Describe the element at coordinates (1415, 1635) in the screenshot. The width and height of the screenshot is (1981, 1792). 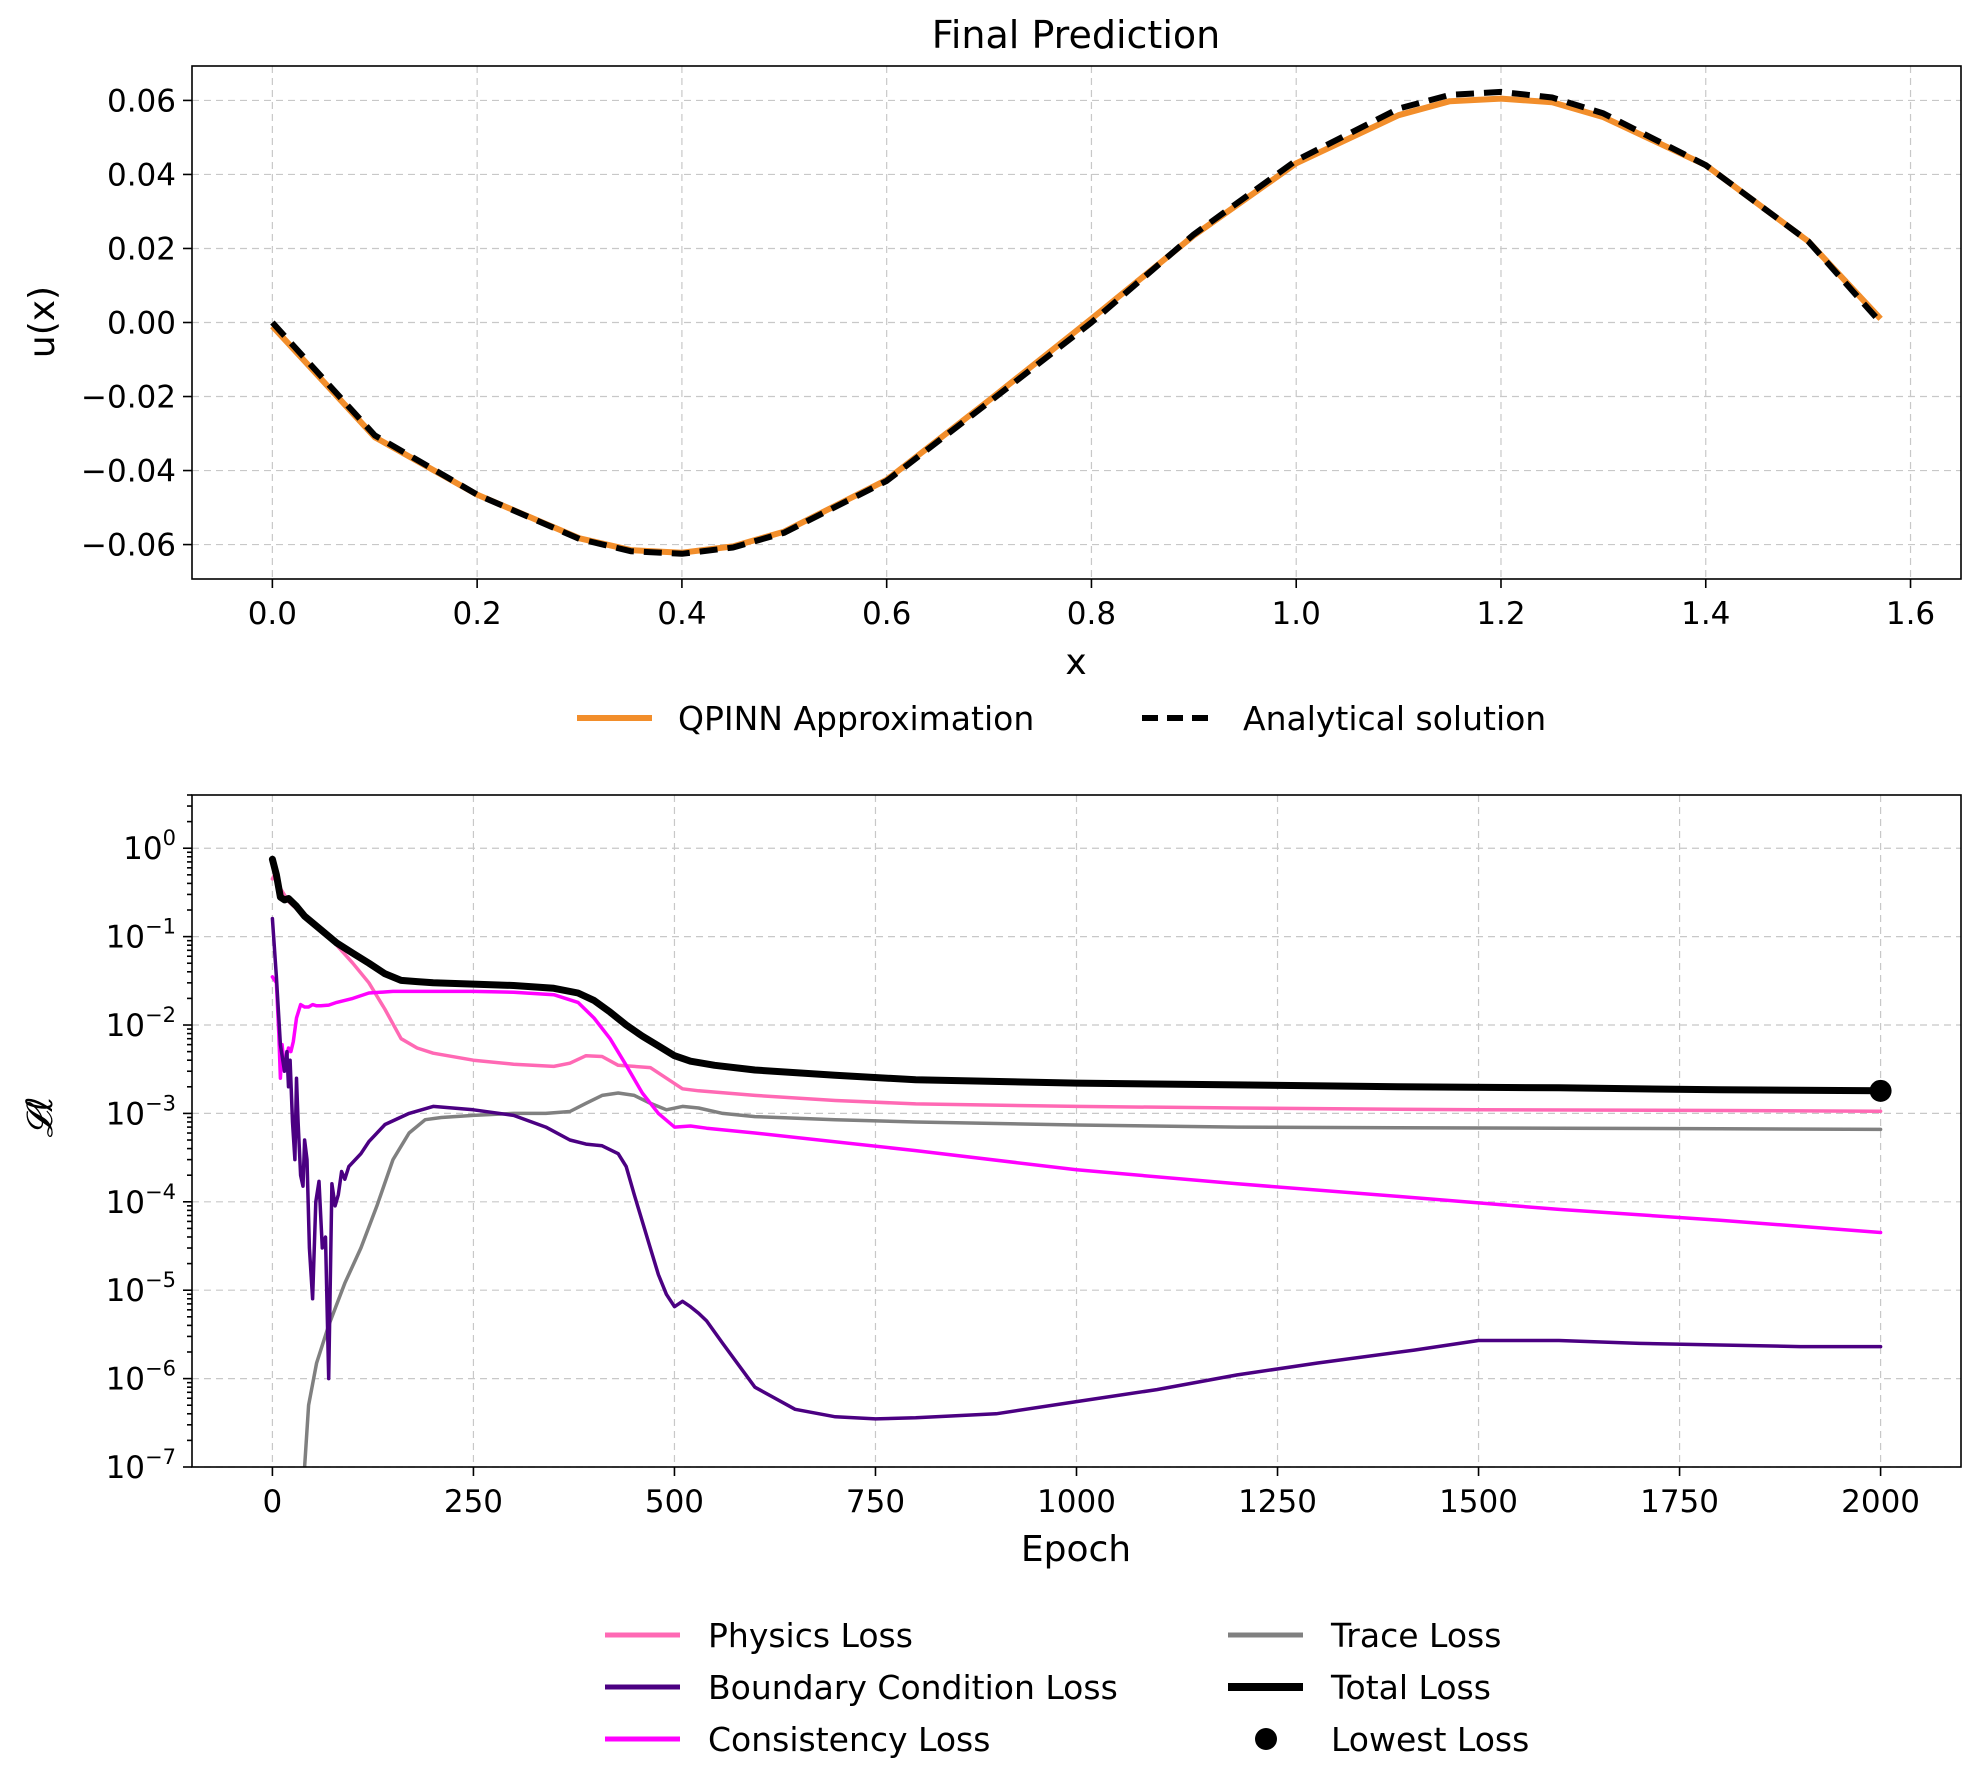
I see `legend-label-trace: Trace Loss` at that location.